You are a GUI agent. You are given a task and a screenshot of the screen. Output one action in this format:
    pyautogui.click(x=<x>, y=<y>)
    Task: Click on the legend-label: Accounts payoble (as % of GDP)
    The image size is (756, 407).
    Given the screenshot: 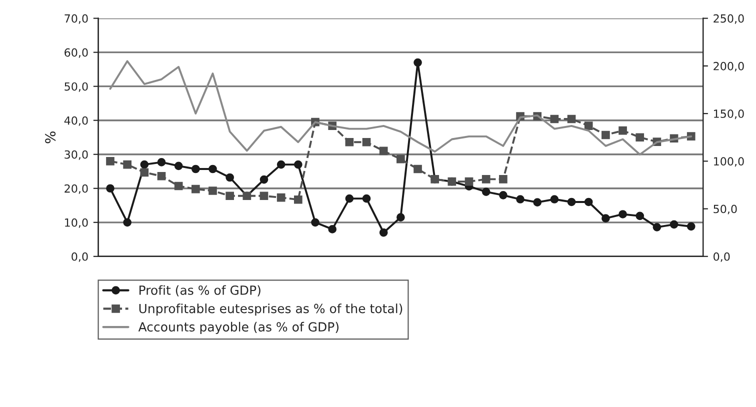 What is the action you would take?
    pyautogui.click(x=238, y=328)
    